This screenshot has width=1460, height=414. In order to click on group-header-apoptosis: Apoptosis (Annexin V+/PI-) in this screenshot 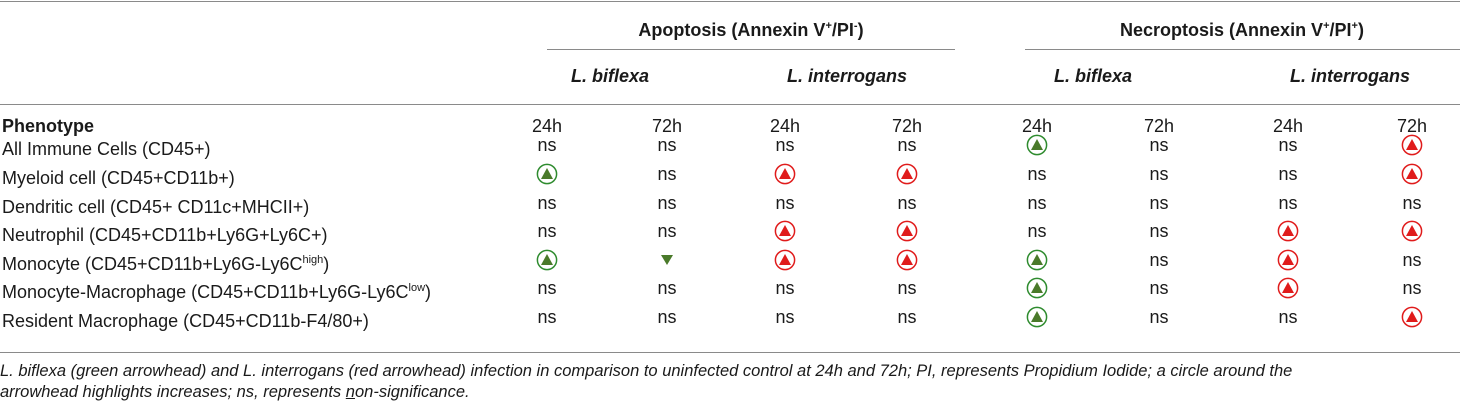, I will do `click(751, 30)`.